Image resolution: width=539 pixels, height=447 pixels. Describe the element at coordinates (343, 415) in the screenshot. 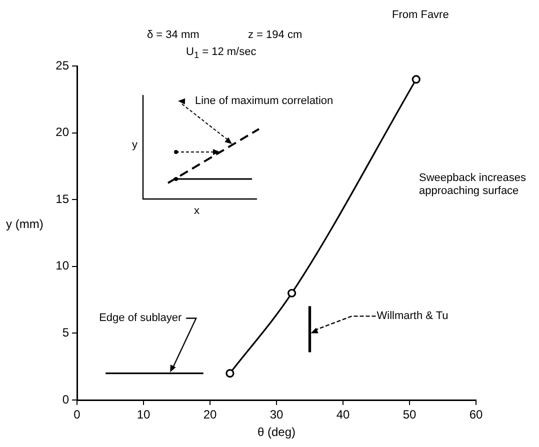

I see `x-tick-label: 40` at that location.